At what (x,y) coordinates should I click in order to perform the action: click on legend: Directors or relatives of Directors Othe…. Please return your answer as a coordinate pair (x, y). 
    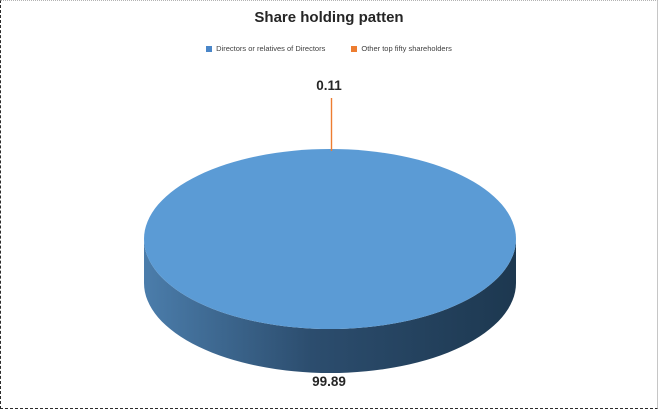
    Looking at the image, I should click on (329, 49).